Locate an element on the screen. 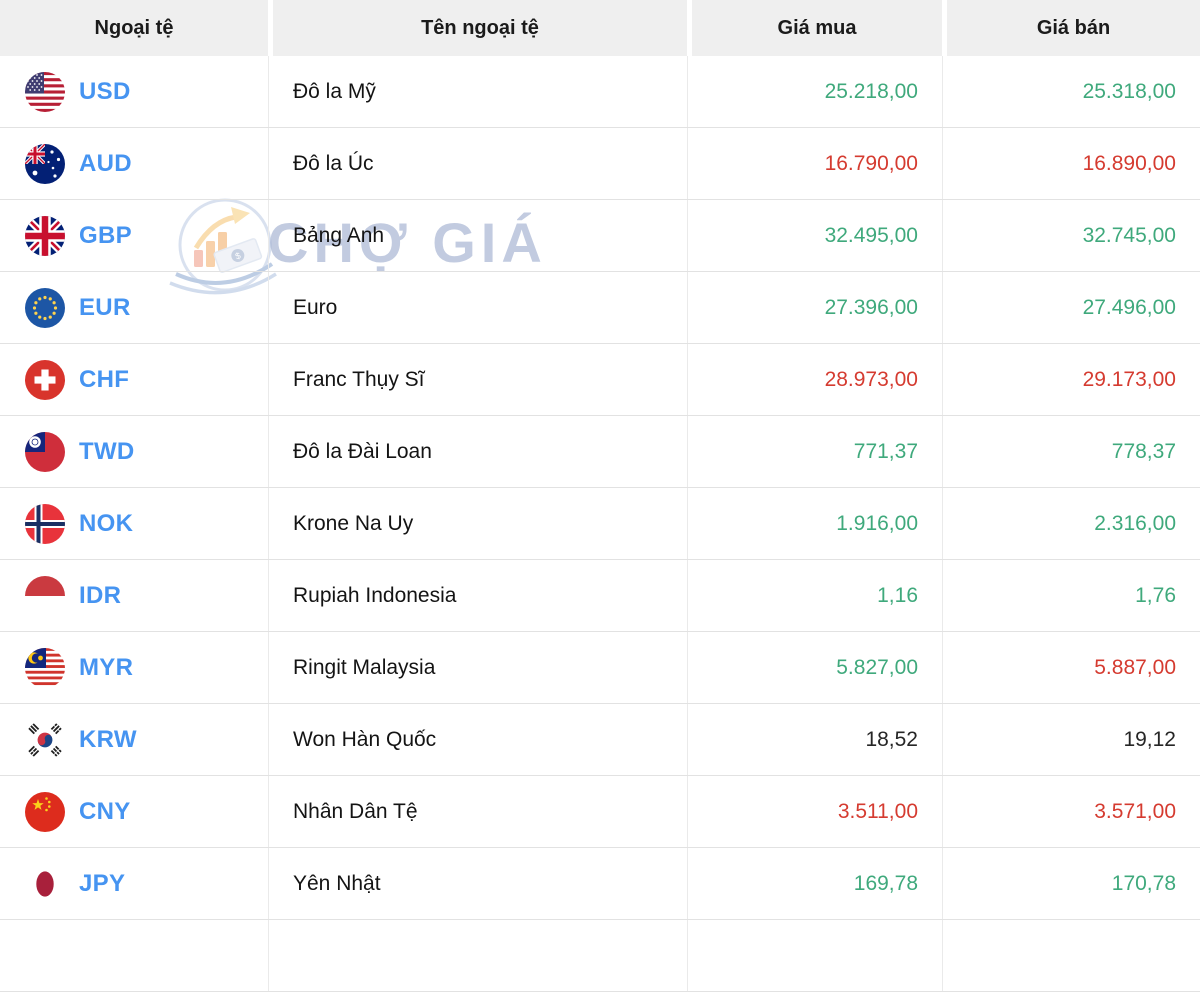 The width and height of the screenshot is (1200, 992). currency-name: Franc Thụy Sĩ is located at coordinates (477, 379).